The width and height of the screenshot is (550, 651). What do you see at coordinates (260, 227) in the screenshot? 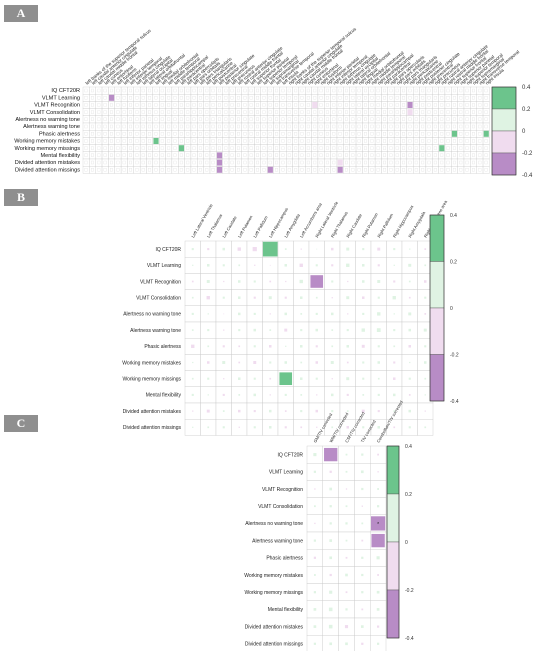
I see `b-col-label: Left Pallidum` at bounding box center [260, 227].